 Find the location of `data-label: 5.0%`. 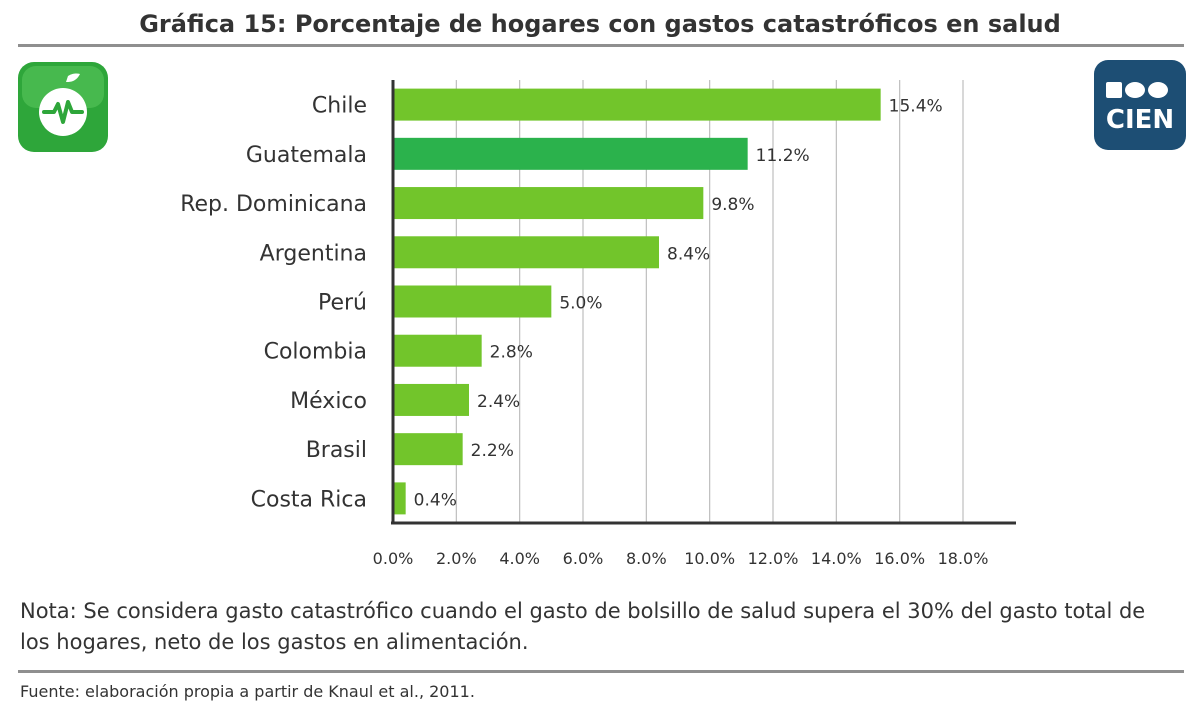

data-label: 5.0% is located at coordinates (580, 304).